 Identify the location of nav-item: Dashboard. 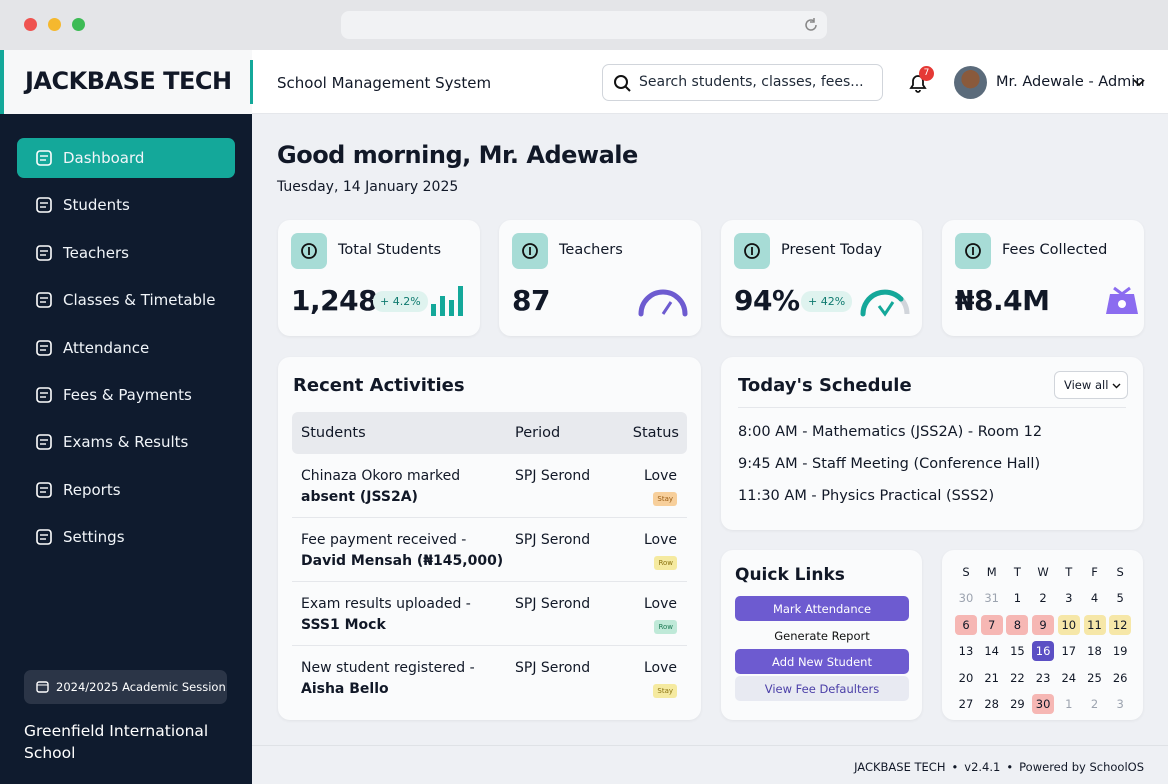
(126, 158).